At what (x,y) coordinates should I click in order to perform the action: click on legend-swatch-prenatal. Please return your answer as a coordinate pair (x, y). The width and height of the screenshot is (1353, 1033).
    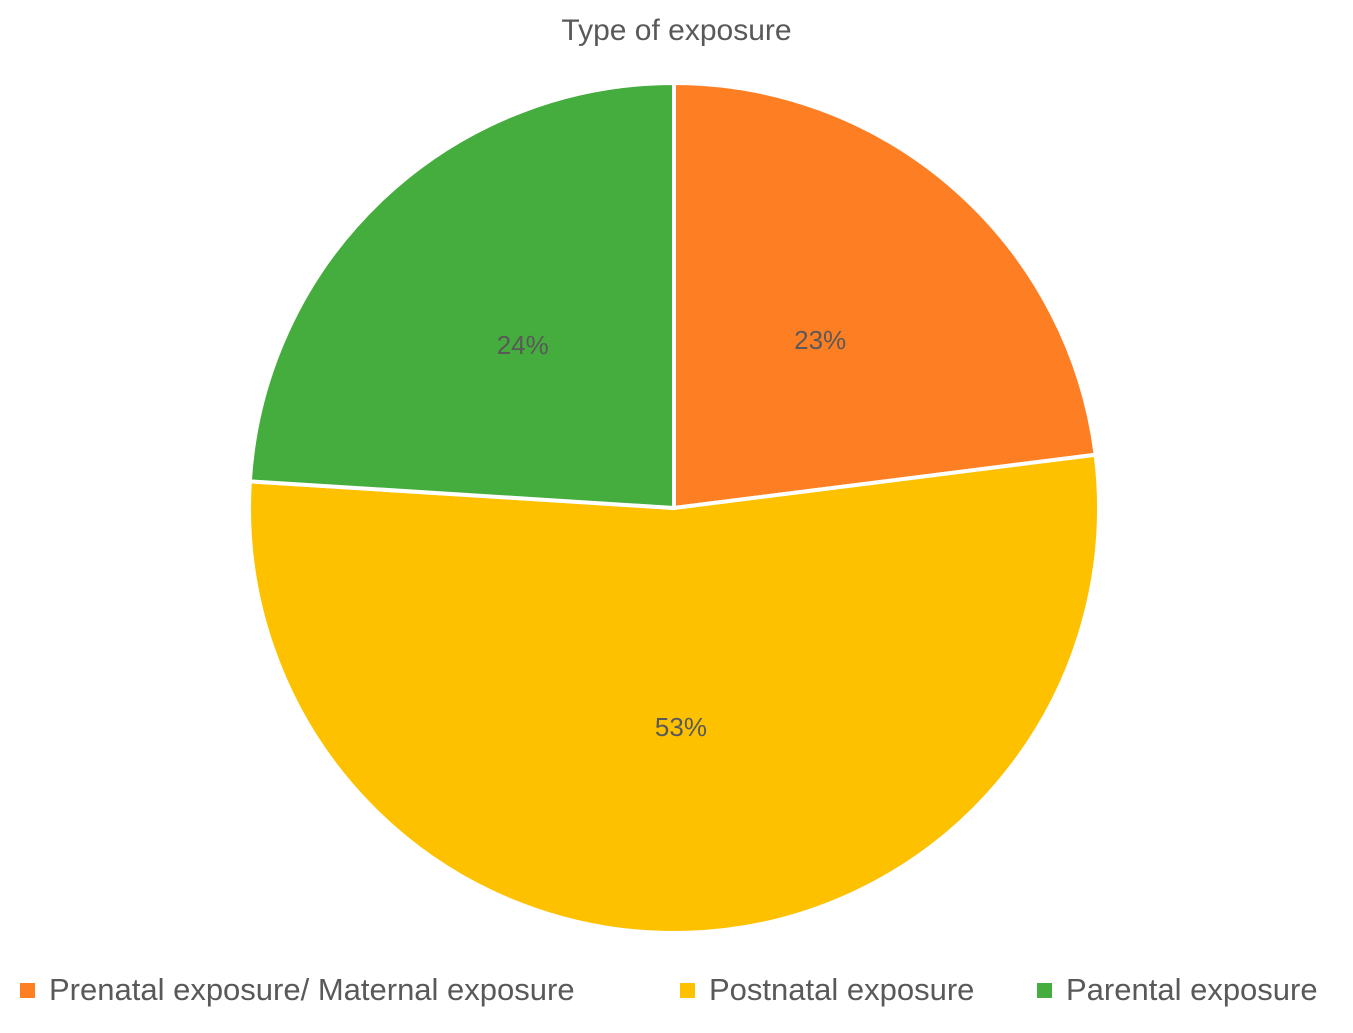
    Looking at the image, I should click on (27, 990).